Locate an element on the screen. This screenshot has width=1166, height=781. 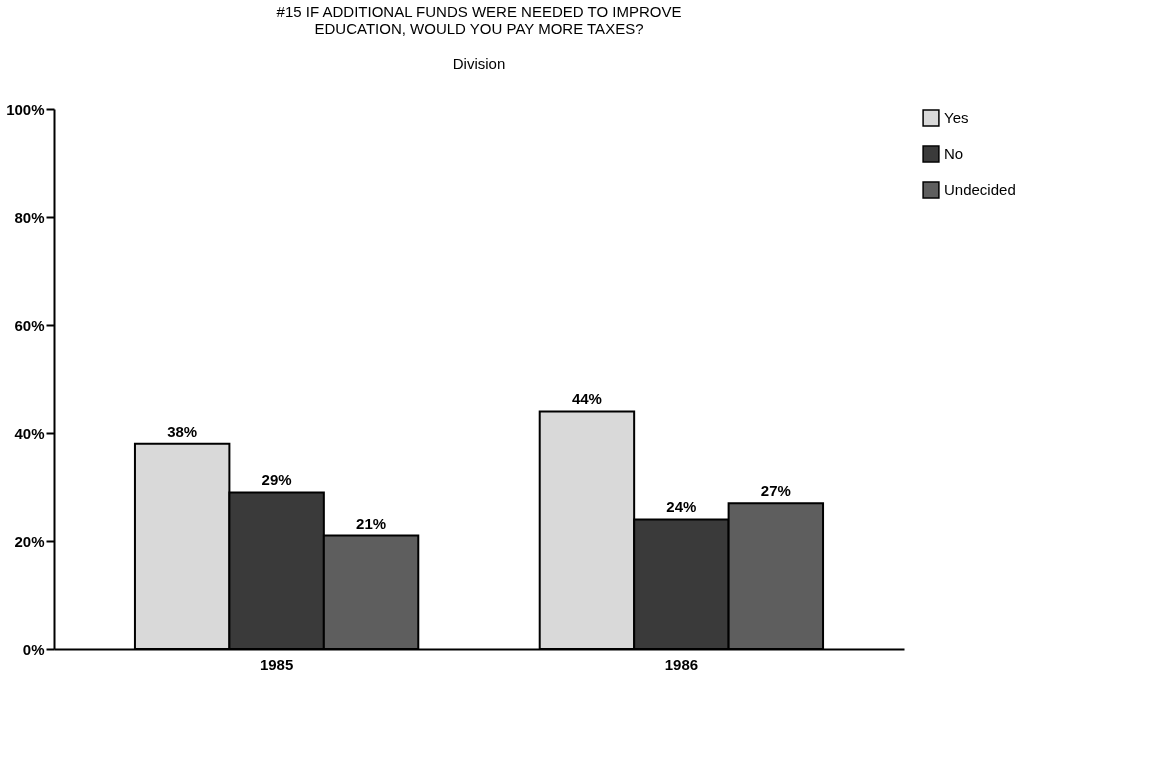
legend-label: Yes is located at coordinates (956, 117).